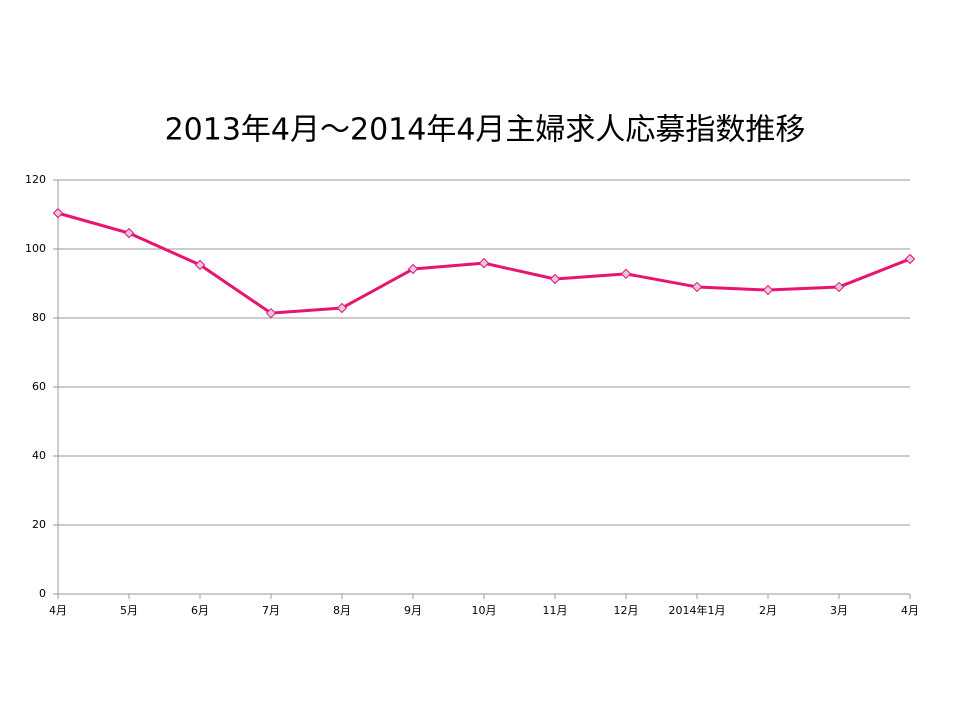 This screenshot has width=960, height=720. What do you see at coordinates (485, 130) in the screenshot?
I see `chart-title: 2013年4月～2014年4月主婦求人応募指数推移` at bounding box center [485, 130].